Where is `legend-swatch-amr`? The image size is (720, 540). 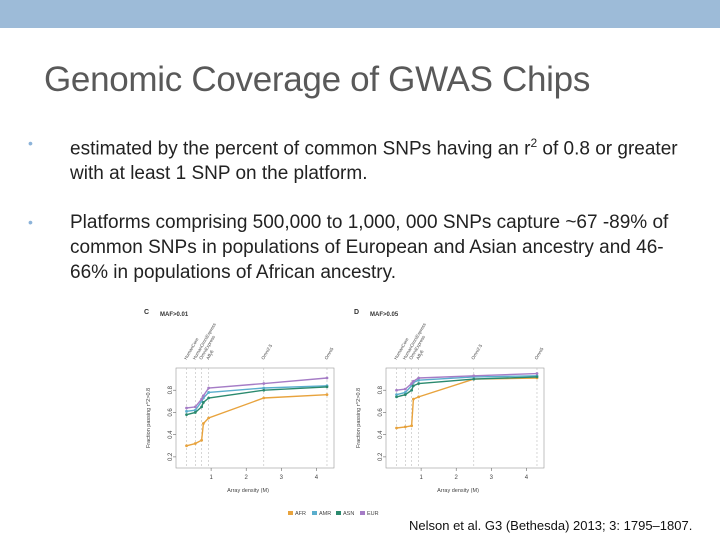
legend-swatch-amr is located at coordinates (314, 513).